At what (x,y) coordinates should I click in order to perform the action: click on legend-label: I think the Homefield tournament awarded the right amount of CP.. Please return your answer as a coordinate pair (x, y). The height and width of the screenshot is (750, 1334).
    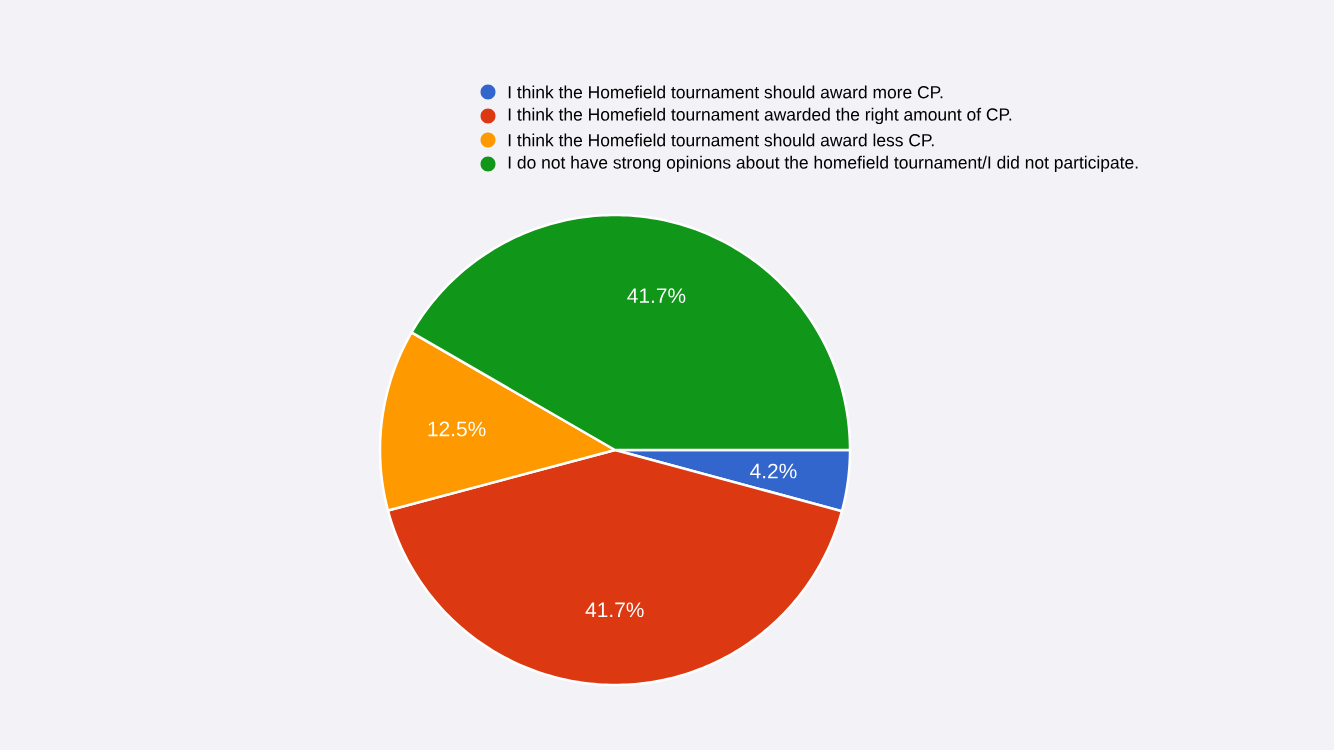
    Looking at the image, I should click on (760, 116).